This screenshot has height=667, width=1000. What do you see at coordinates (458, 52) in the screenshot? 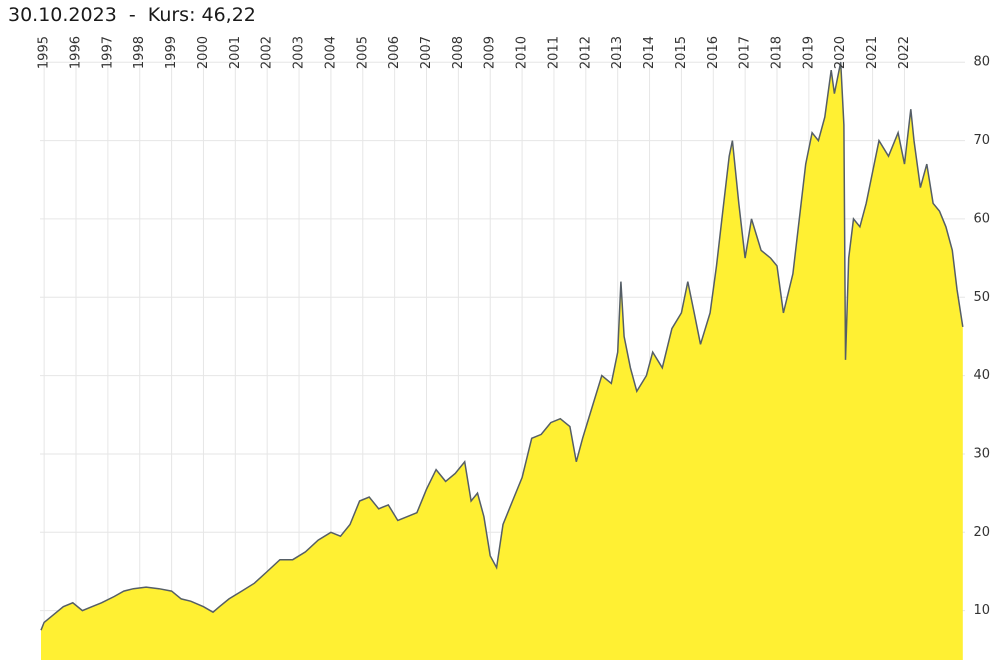
I see `x-tick-label: 2008` at bounding box center [458, 52].